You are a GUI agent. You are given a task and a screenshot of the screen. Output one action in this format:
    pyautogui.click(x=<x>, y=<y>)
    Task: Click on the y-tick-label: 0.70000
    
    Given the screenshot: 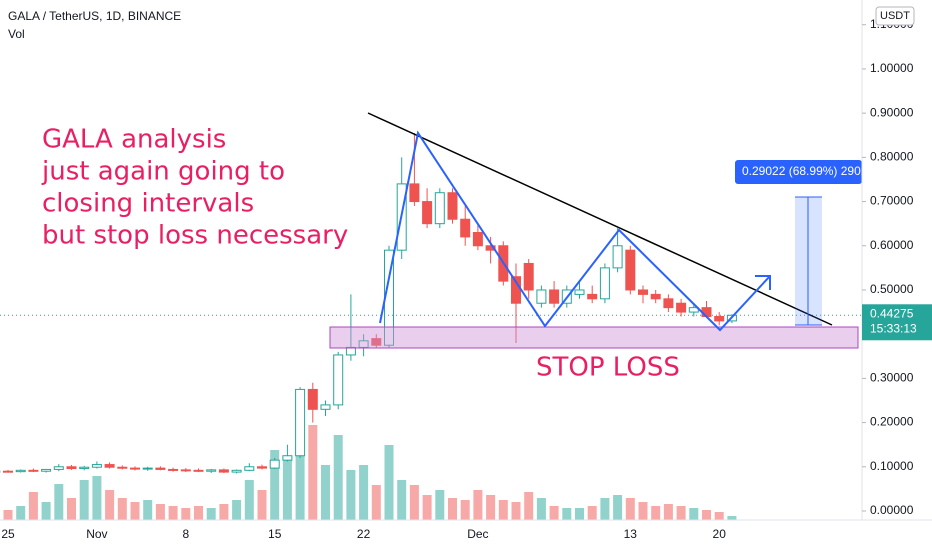 What is the action you would take?
    pyautogui.click(x=892, y=201)
    